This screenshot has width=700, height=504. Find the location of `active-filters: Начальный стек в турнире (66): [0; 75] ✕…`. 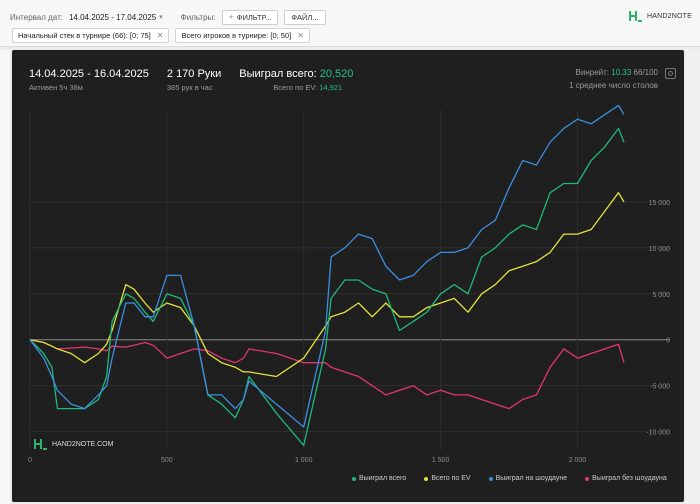

active-filters: Начальный стек в турнире (66): [0; 75] ✕… is located at coordinates (161, 35).